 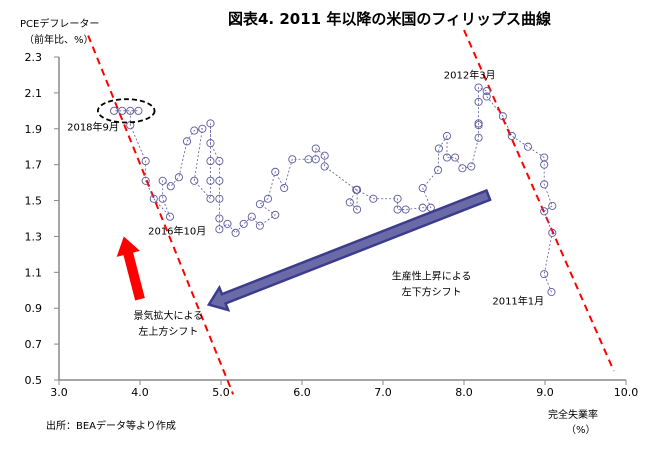 What do you see at coordinates (168, 331) in the screenshot?
I see `annotation-text: 左上方シフト` at bounding box center [168, 331].